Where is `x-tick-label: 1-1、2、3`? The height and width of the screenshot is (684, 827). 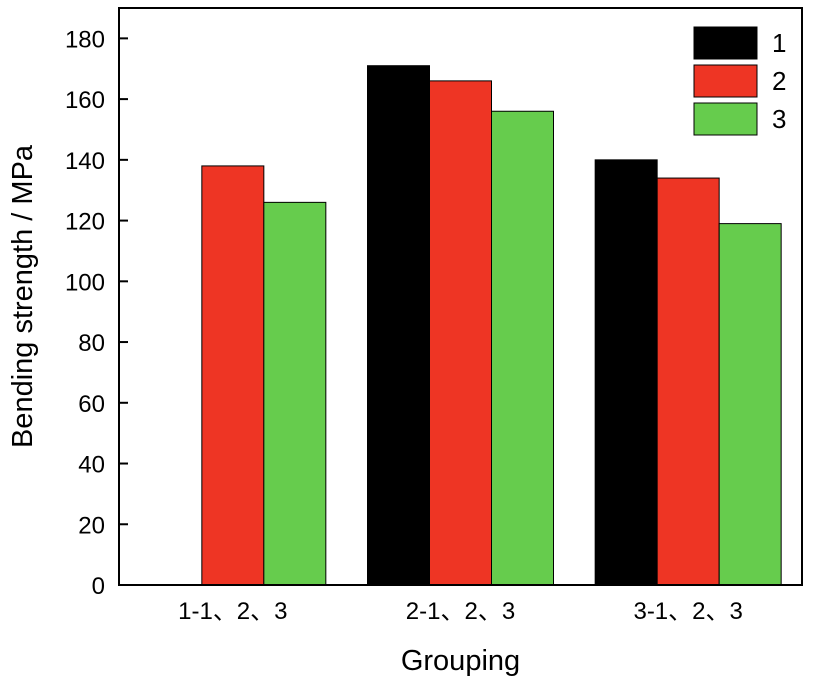 x-tick-label: 1-1、2、3 is located at coordinates (232, 611).